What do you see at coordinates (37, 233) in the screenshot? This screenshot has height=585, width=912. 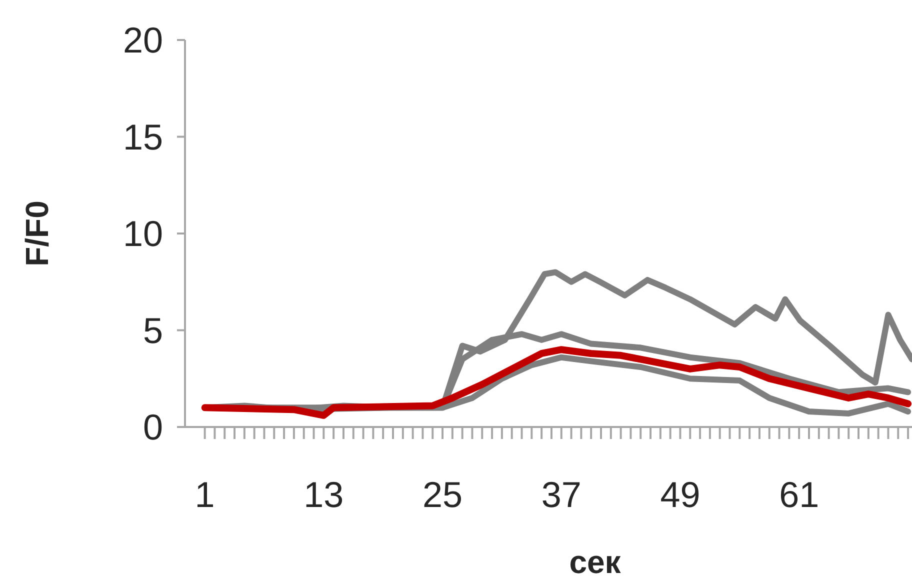 I see `y-axis-title: F/F0` at bounding box center [37, 233].